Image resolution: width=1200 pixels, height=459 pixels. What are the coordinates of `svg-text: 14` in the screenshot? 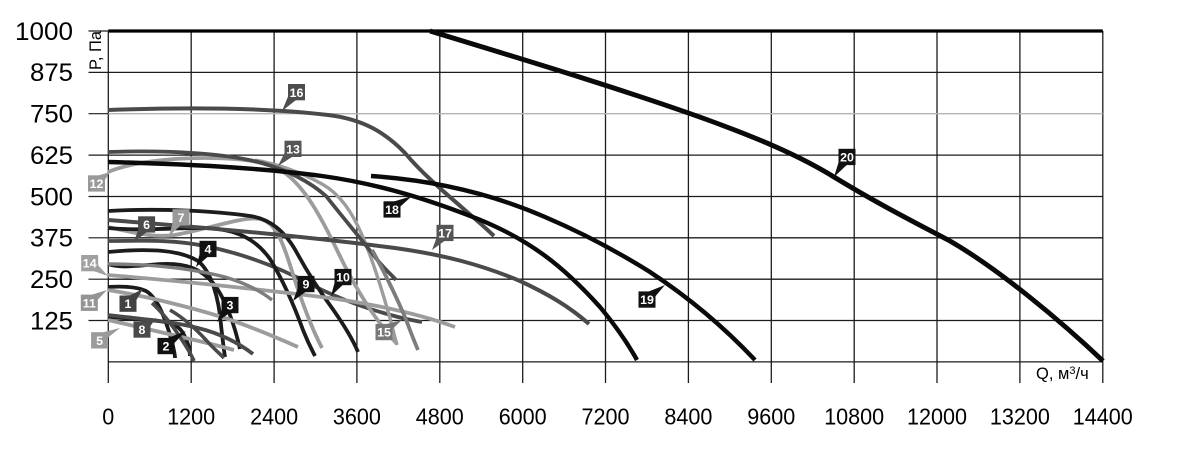 It's located at (90, 264).